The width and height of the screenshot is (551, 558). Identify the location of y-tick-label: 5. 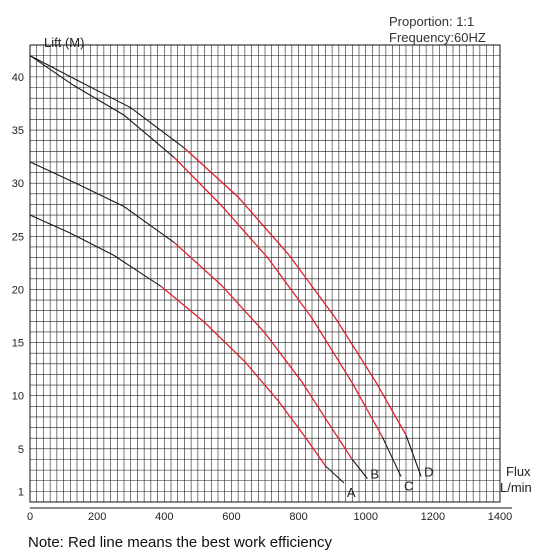
(21, 450).